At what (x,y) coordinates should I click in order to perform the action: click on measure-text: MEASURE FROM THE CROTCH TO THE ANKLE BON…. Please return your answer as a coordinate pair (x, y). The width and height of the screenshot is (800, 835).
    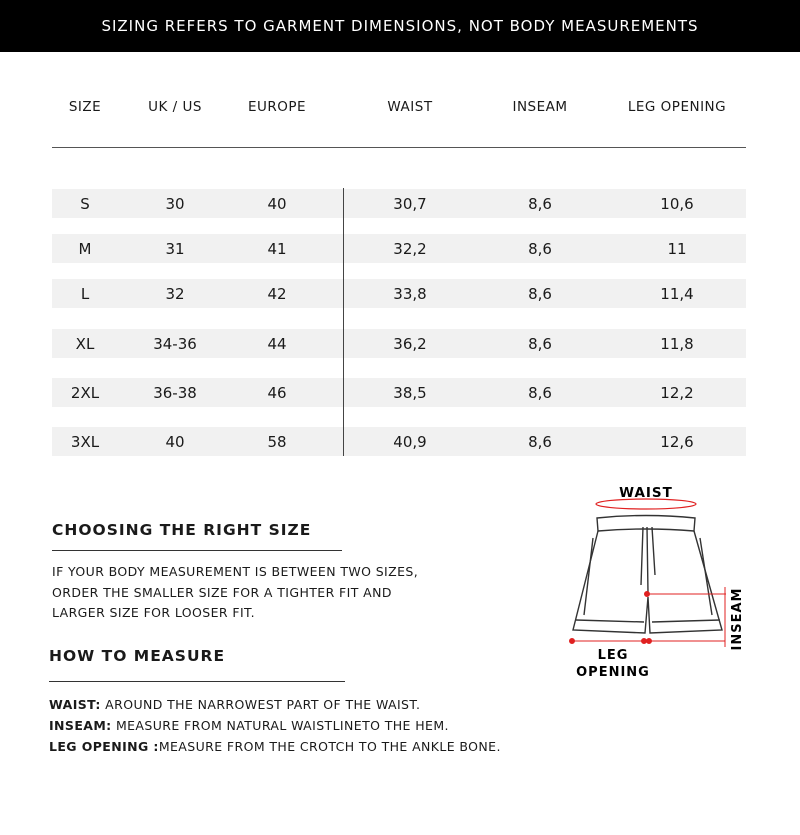
    Looking at the image, I should click on (329, 746).